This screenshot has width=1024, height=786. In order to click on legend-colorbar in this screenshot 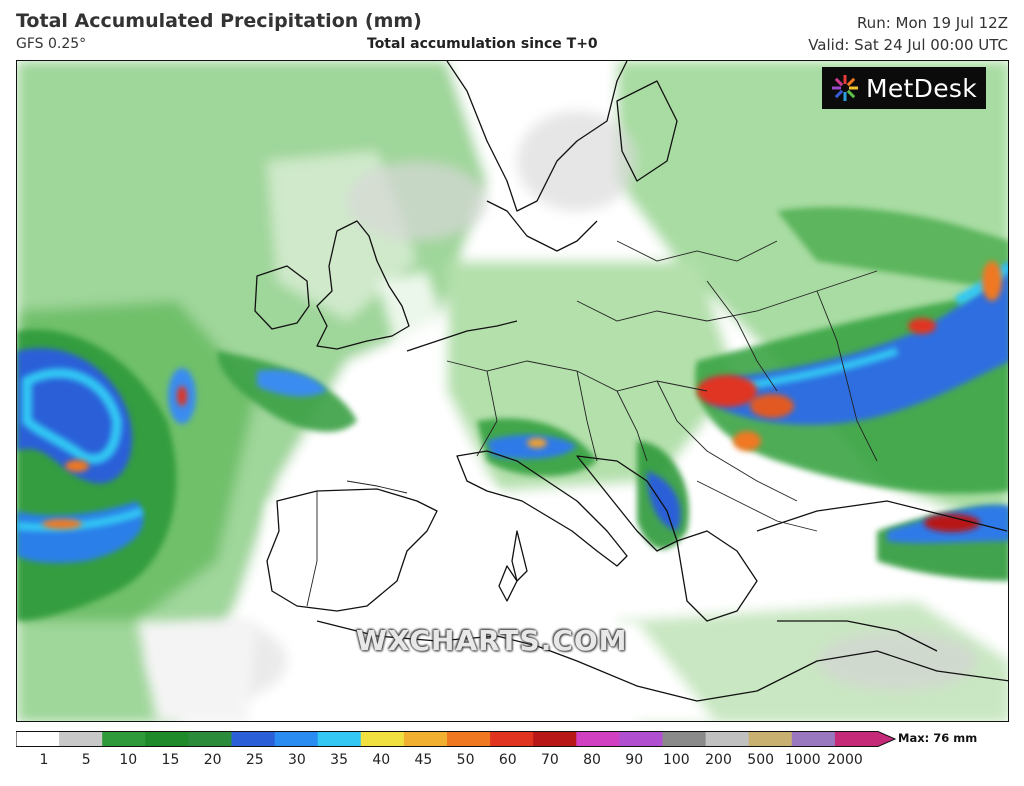, I will do `click(456, 739)`.